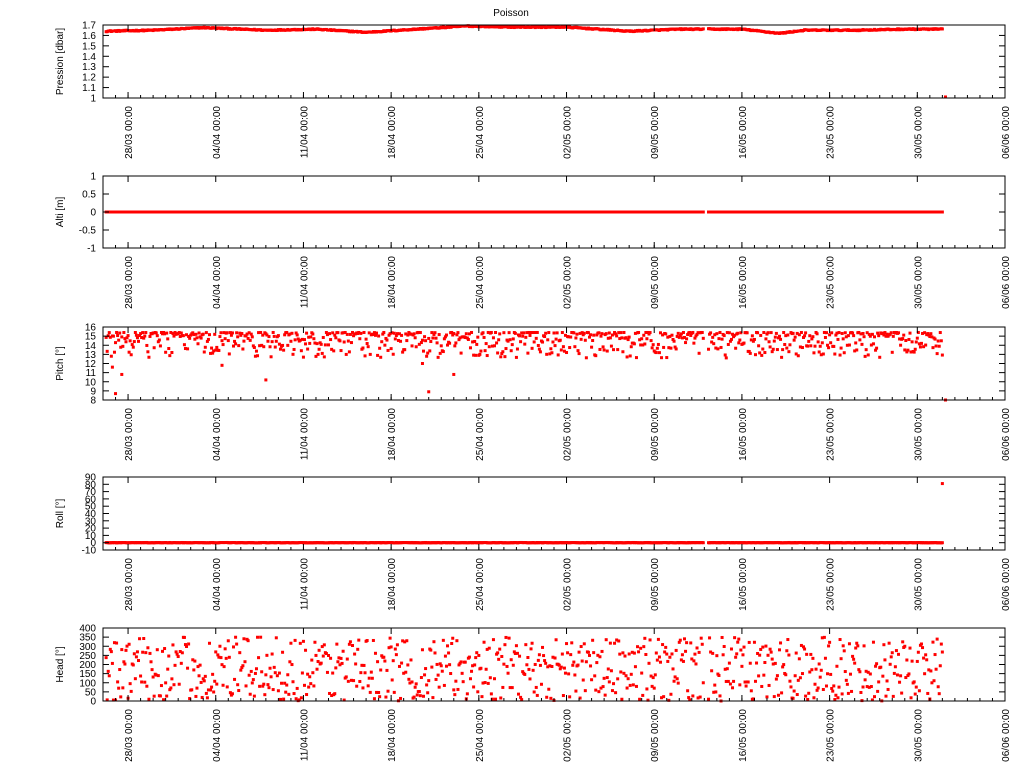 Image resolution: width=1024 pixels, height=768 pixels. What do you see at coordinates (743, 584) in the screenshot?
I see `x-tick-label: 16/05 00:00` at bounding box center [743, 584].